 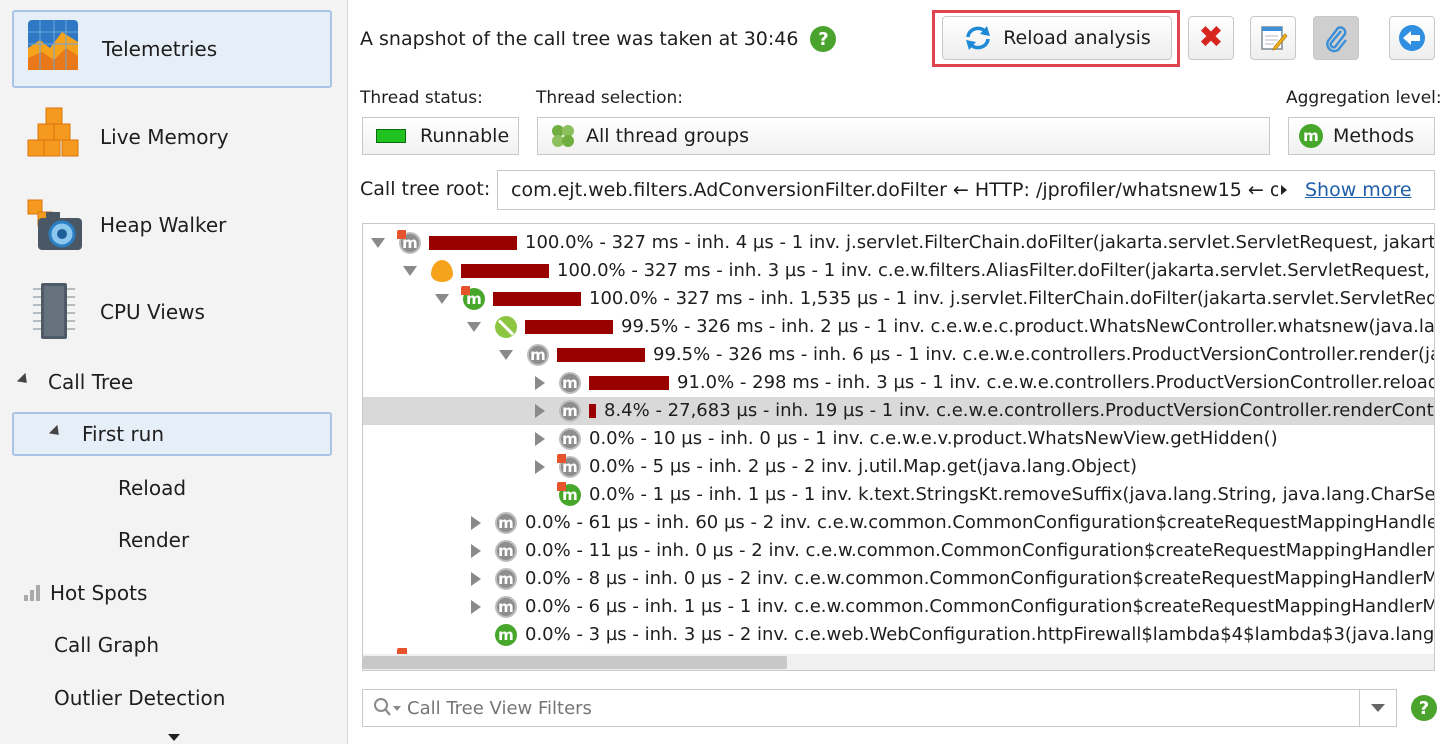 I want to click on call-tree-filter, so click(x=879, y=708).